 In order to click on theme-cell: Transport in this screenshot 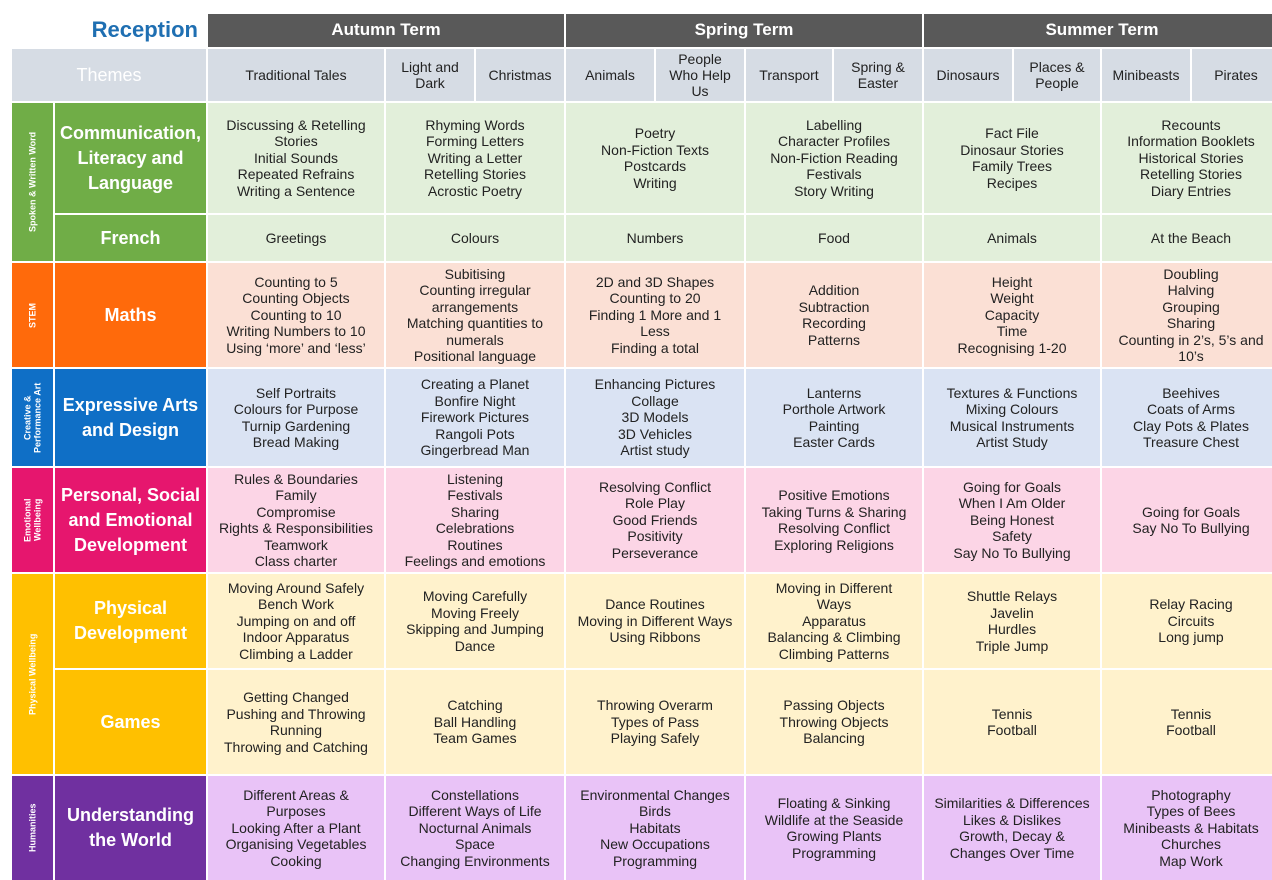, I will do `click(789, 75)`.